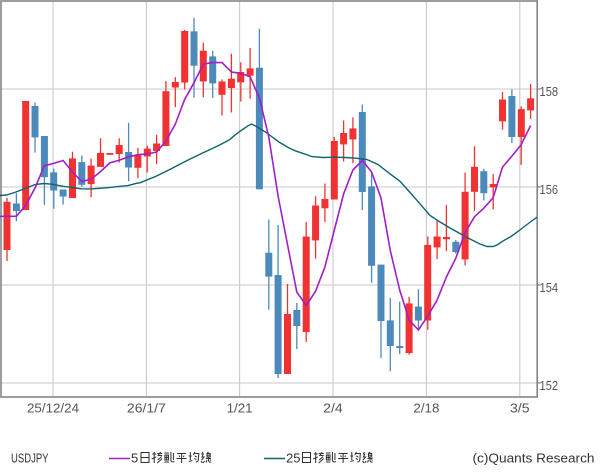 This screenshot has height=475, width=600. I want to click on svg-text: 152, so click(549, 385).